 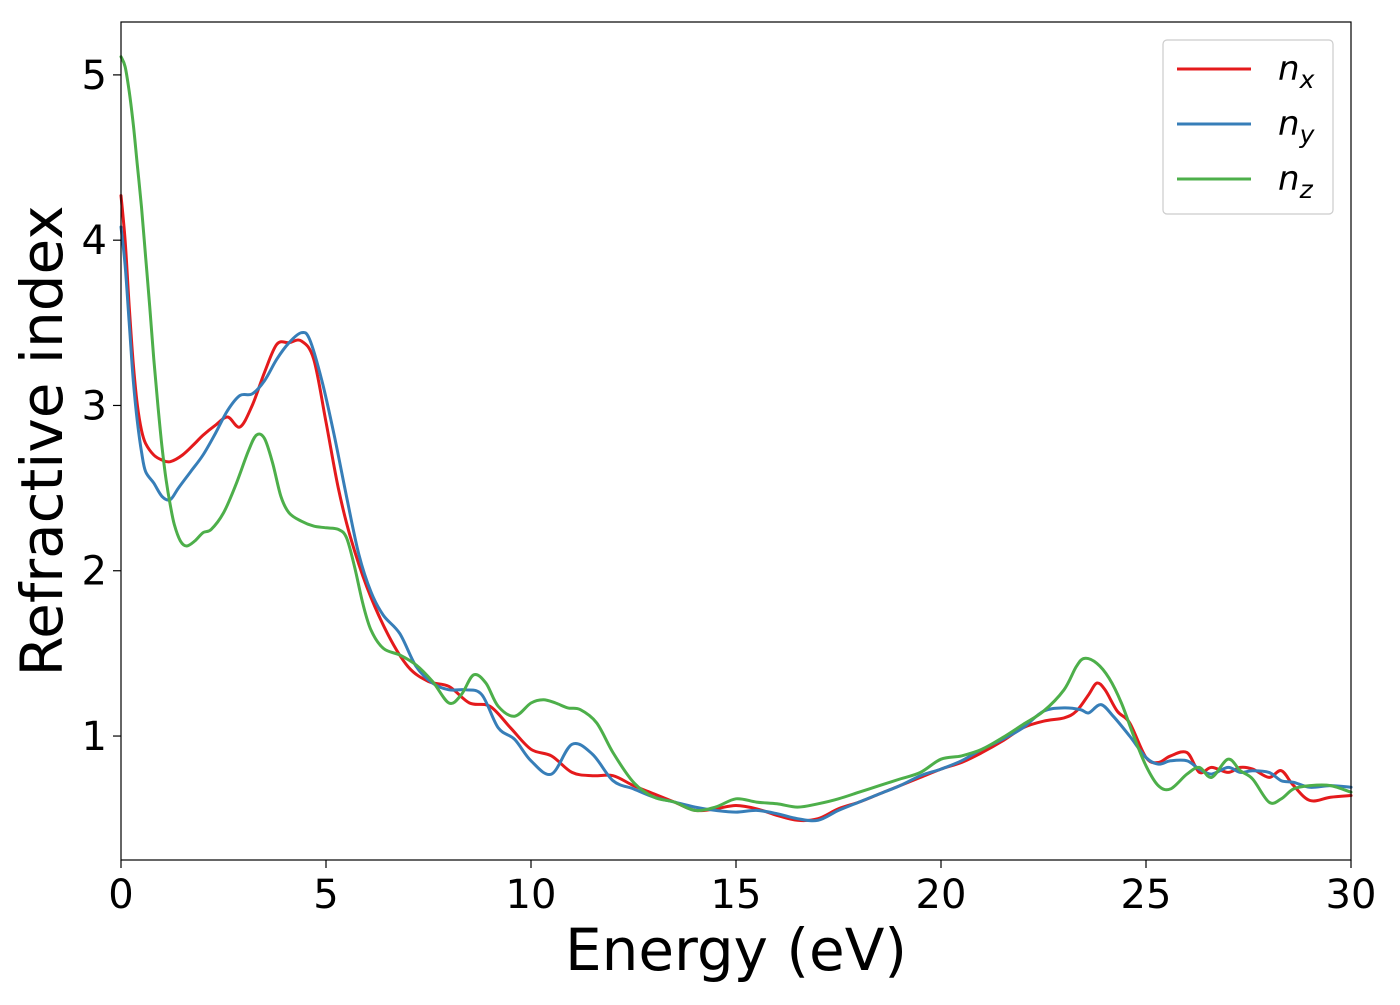 What do you see at coordinates (1351, 895) in the screenshot?
I see `x-tick-label: 30` at bounding box center [1351, 895].